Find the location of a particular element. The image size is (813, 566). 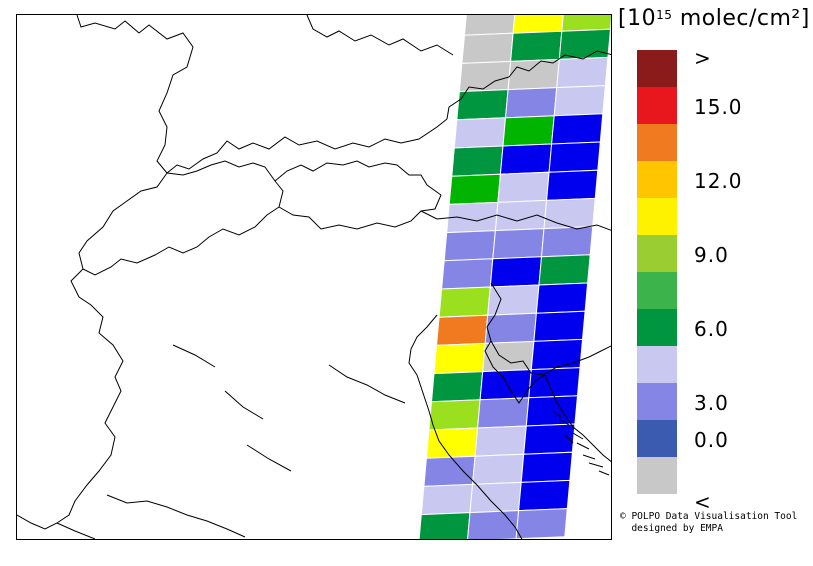

legend-tick-label: 6.0 is located at coordinates (711, 328).